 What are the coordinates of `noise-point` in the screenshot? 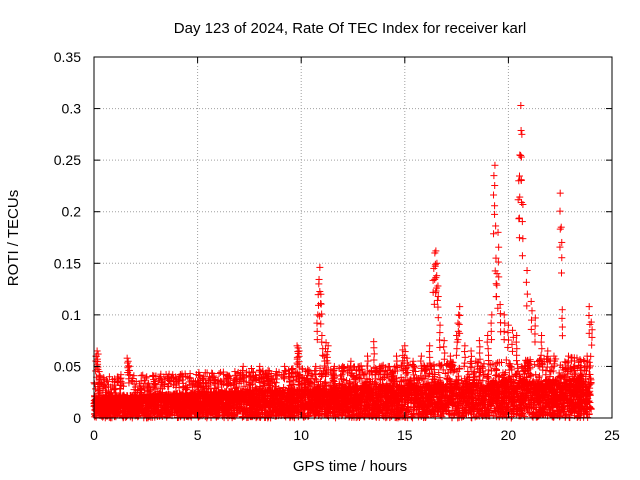 It's located at (442, 417).